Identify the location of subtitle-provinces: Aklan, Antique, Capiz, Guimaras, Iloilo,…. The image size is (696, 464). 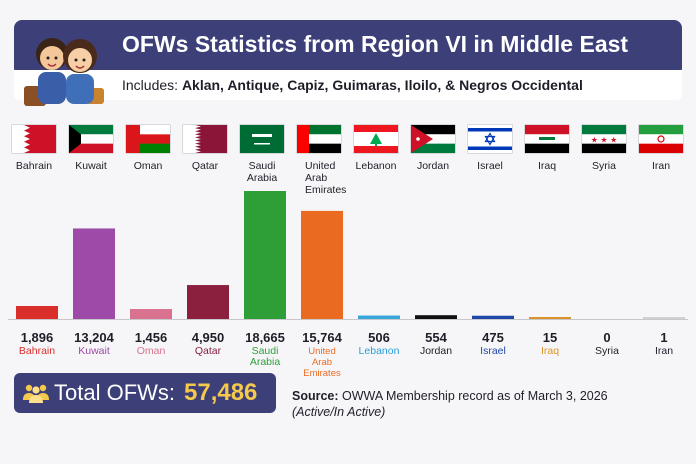
(382, 85).